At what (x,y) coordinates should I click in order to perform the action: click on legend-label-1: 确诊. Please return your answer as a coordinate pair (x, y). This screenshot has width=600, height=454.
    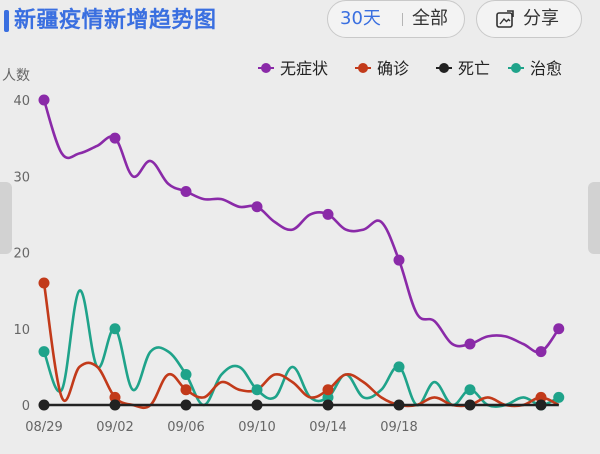
    Looking at the image, I should click on (393, 68).